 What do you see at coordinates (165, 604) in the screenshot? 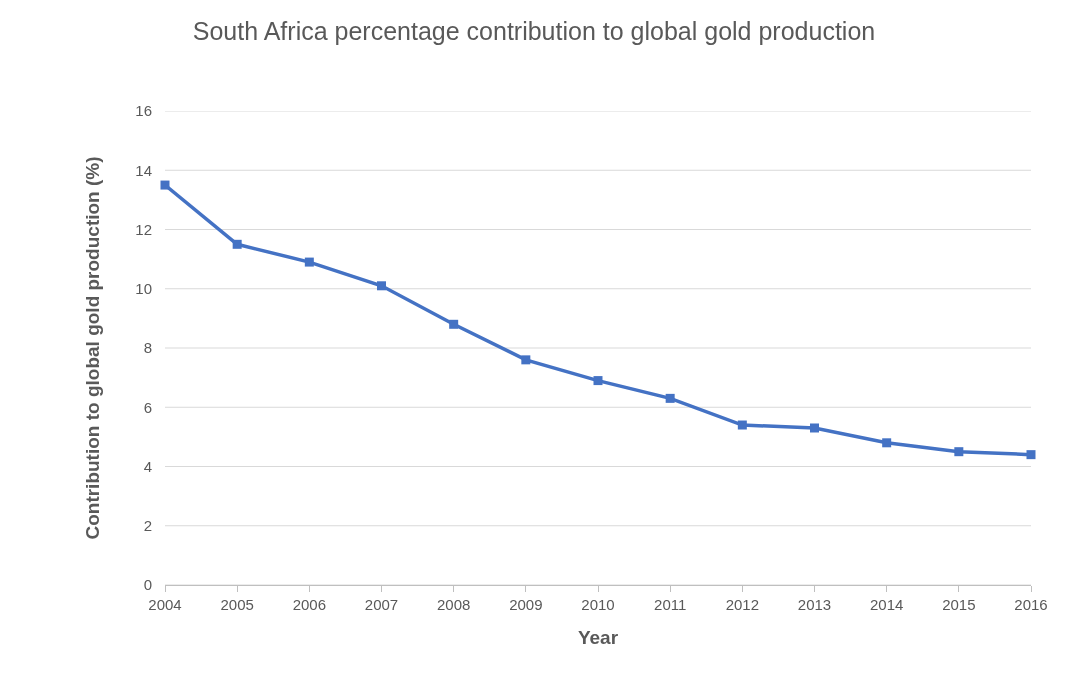
I see `x-tick-label: 2004` at bounding box center [165, 604].